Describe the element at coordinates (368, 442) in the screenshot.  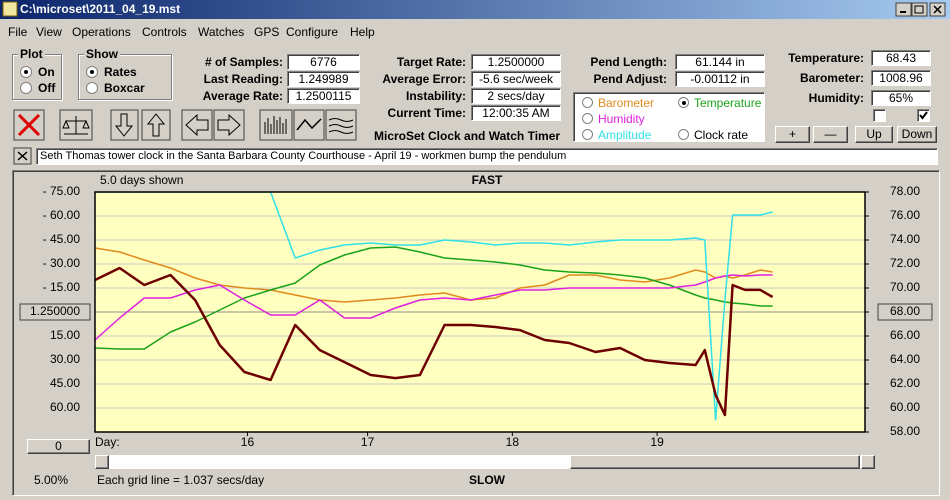
I see `x-tick-label: 17` at that location.